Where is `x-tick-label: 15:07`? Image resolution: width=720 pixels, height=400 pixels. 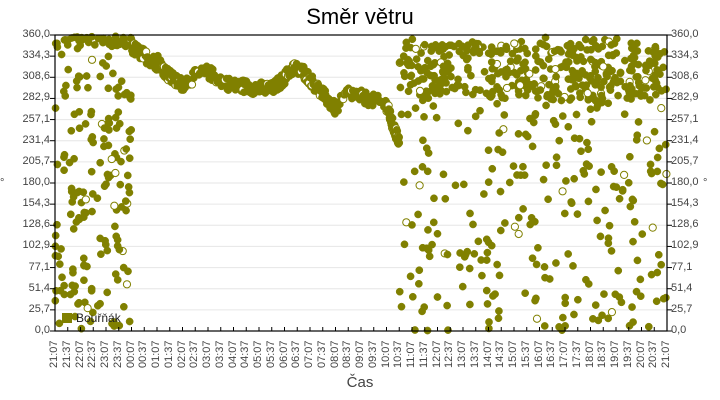
x-tick-label: 15:07 is located at coordinates (513, 354).